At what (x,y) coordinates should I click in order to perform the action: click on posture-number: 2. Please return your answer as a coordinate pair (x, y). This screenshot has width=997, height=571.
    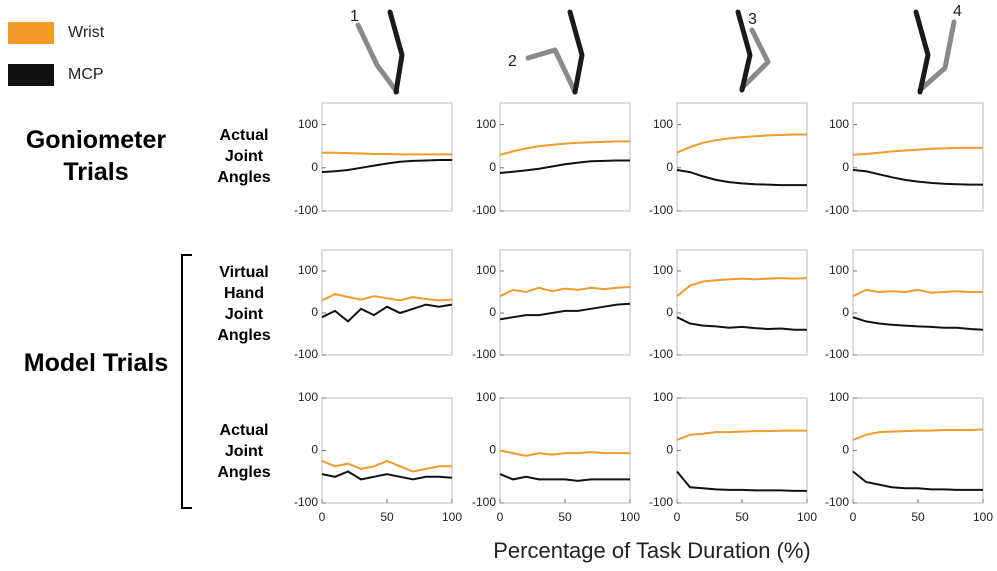
    Looking at the image, I should click on (512, 61).